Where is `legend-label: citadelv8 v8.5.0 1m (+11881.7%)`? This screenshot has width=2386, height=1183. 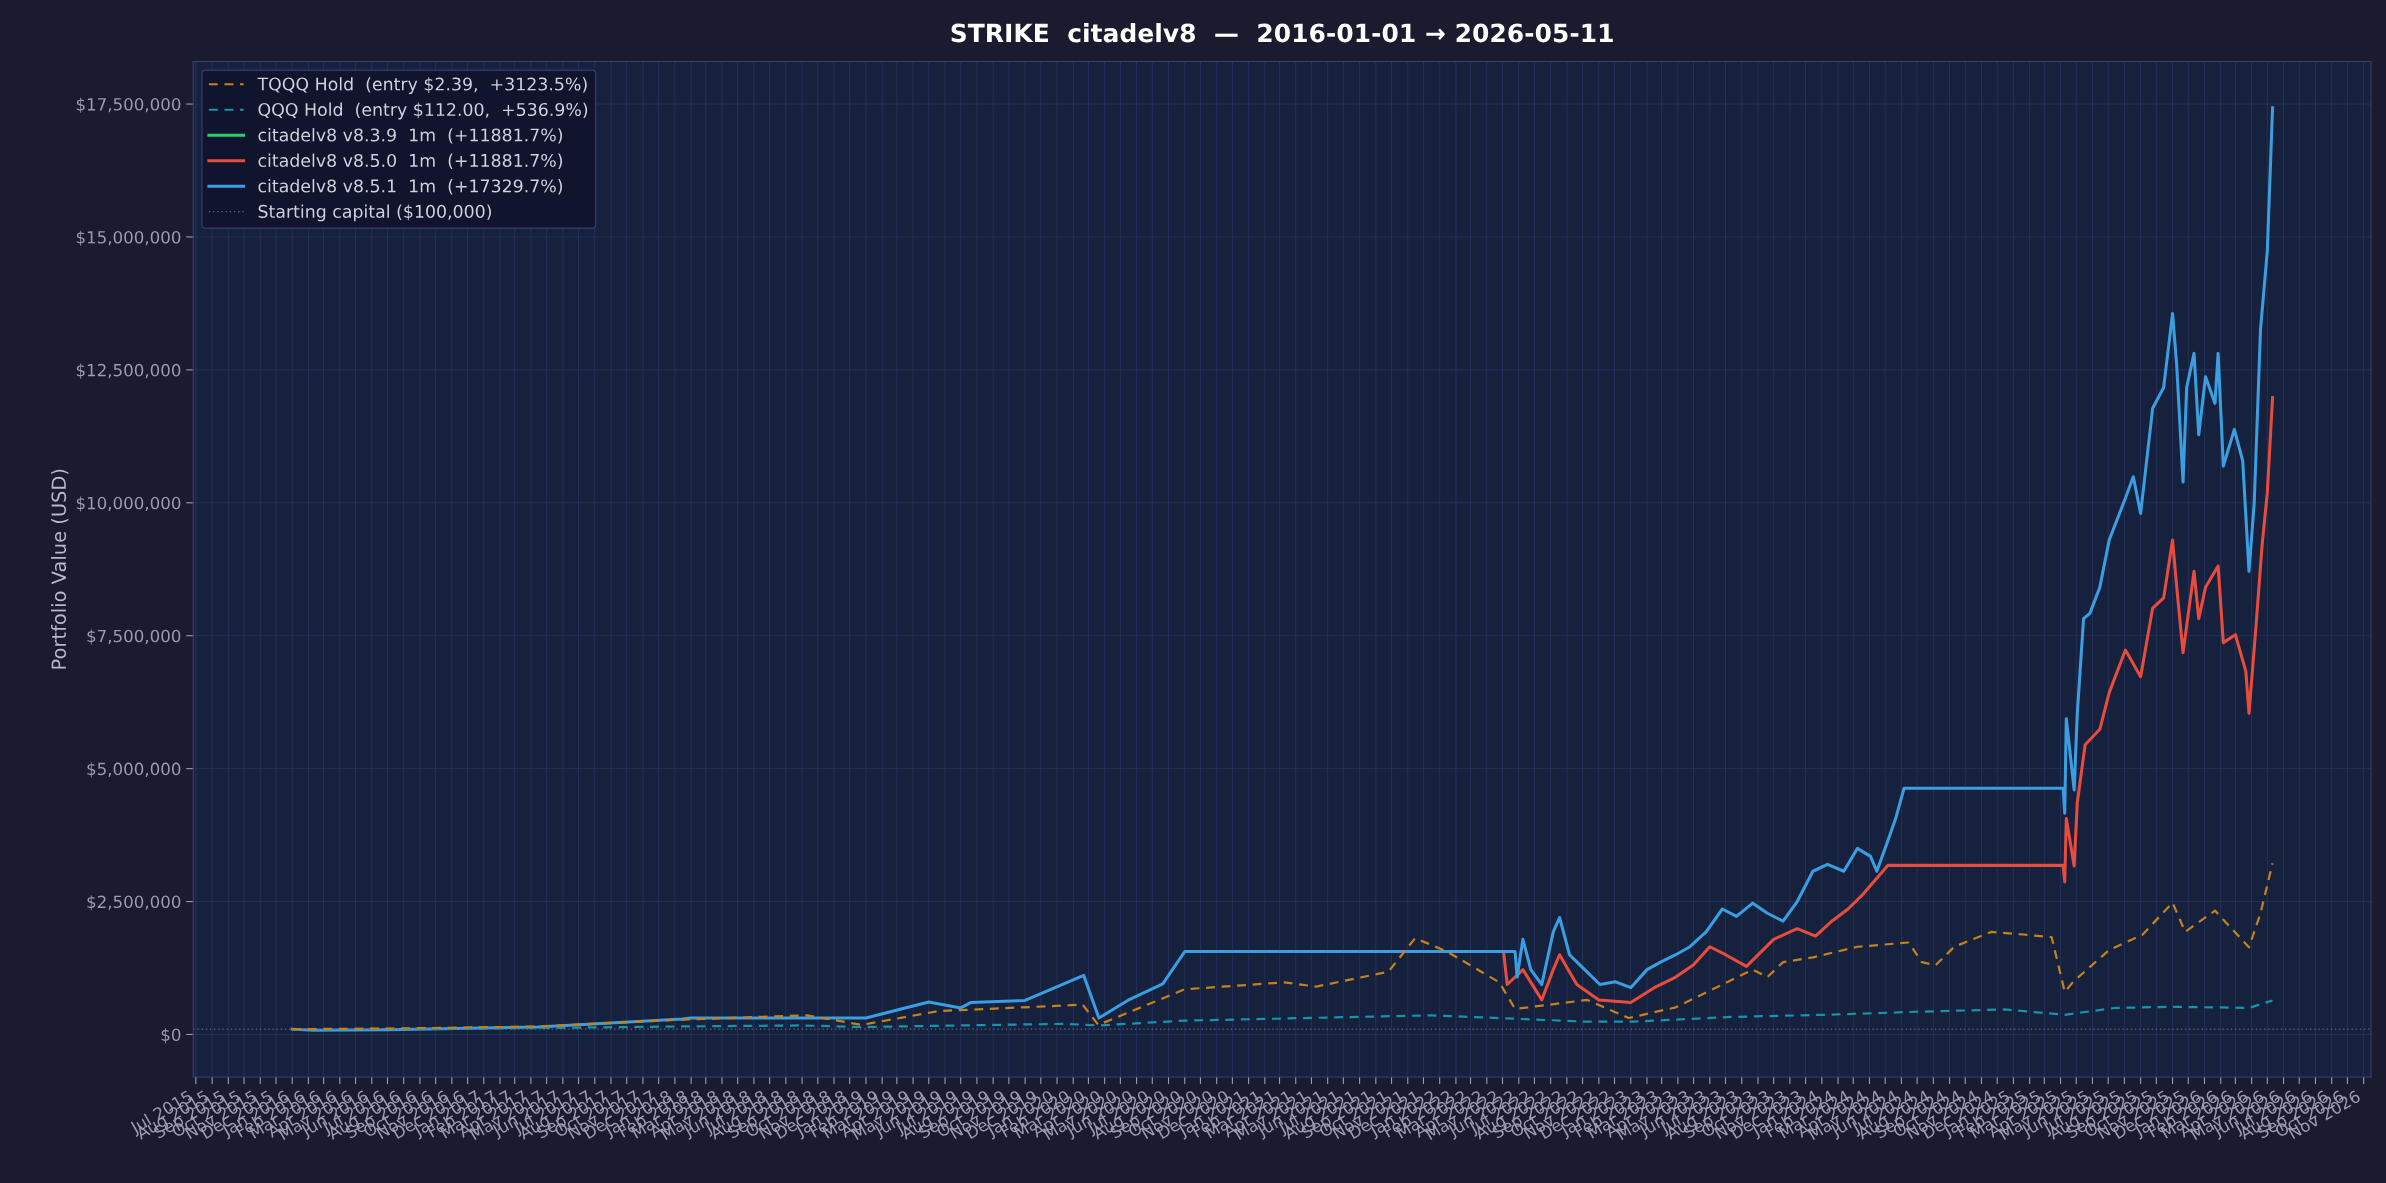 legend-label: citadelv8 v8.5.0 1m (+11881.7%) is located at coordinates (410, 161).